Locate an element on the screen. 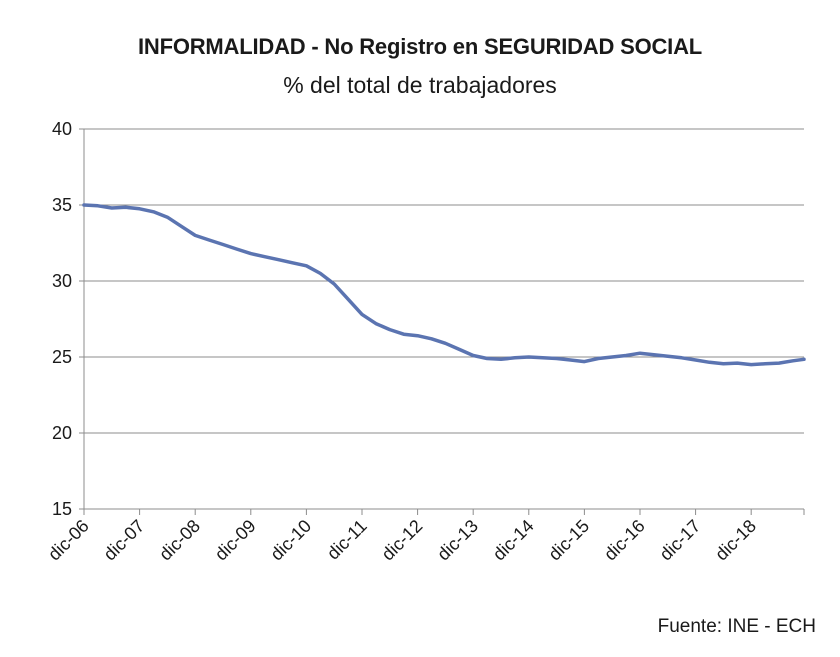 The width and height of the screenshot is (840, 657). y-tick-label: 25 is located at coordinates (62, 357).